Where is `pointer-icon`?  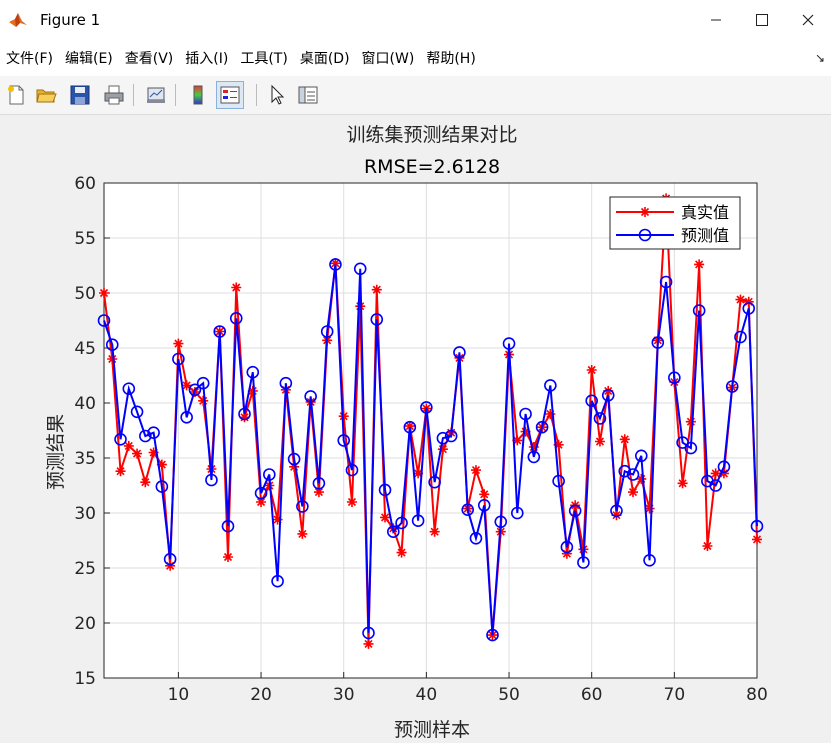
pointer-icon is located at coordinates (278, 94).